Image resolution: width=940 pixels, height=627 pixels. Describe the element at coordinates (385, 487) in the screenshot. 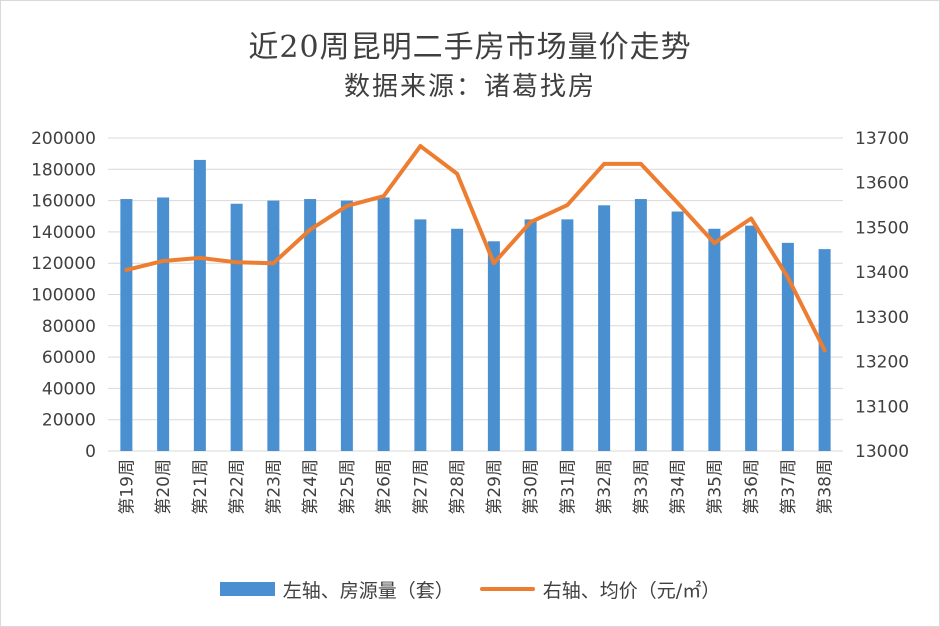

I see `x-axis-tick-label: 第26周` at that location.